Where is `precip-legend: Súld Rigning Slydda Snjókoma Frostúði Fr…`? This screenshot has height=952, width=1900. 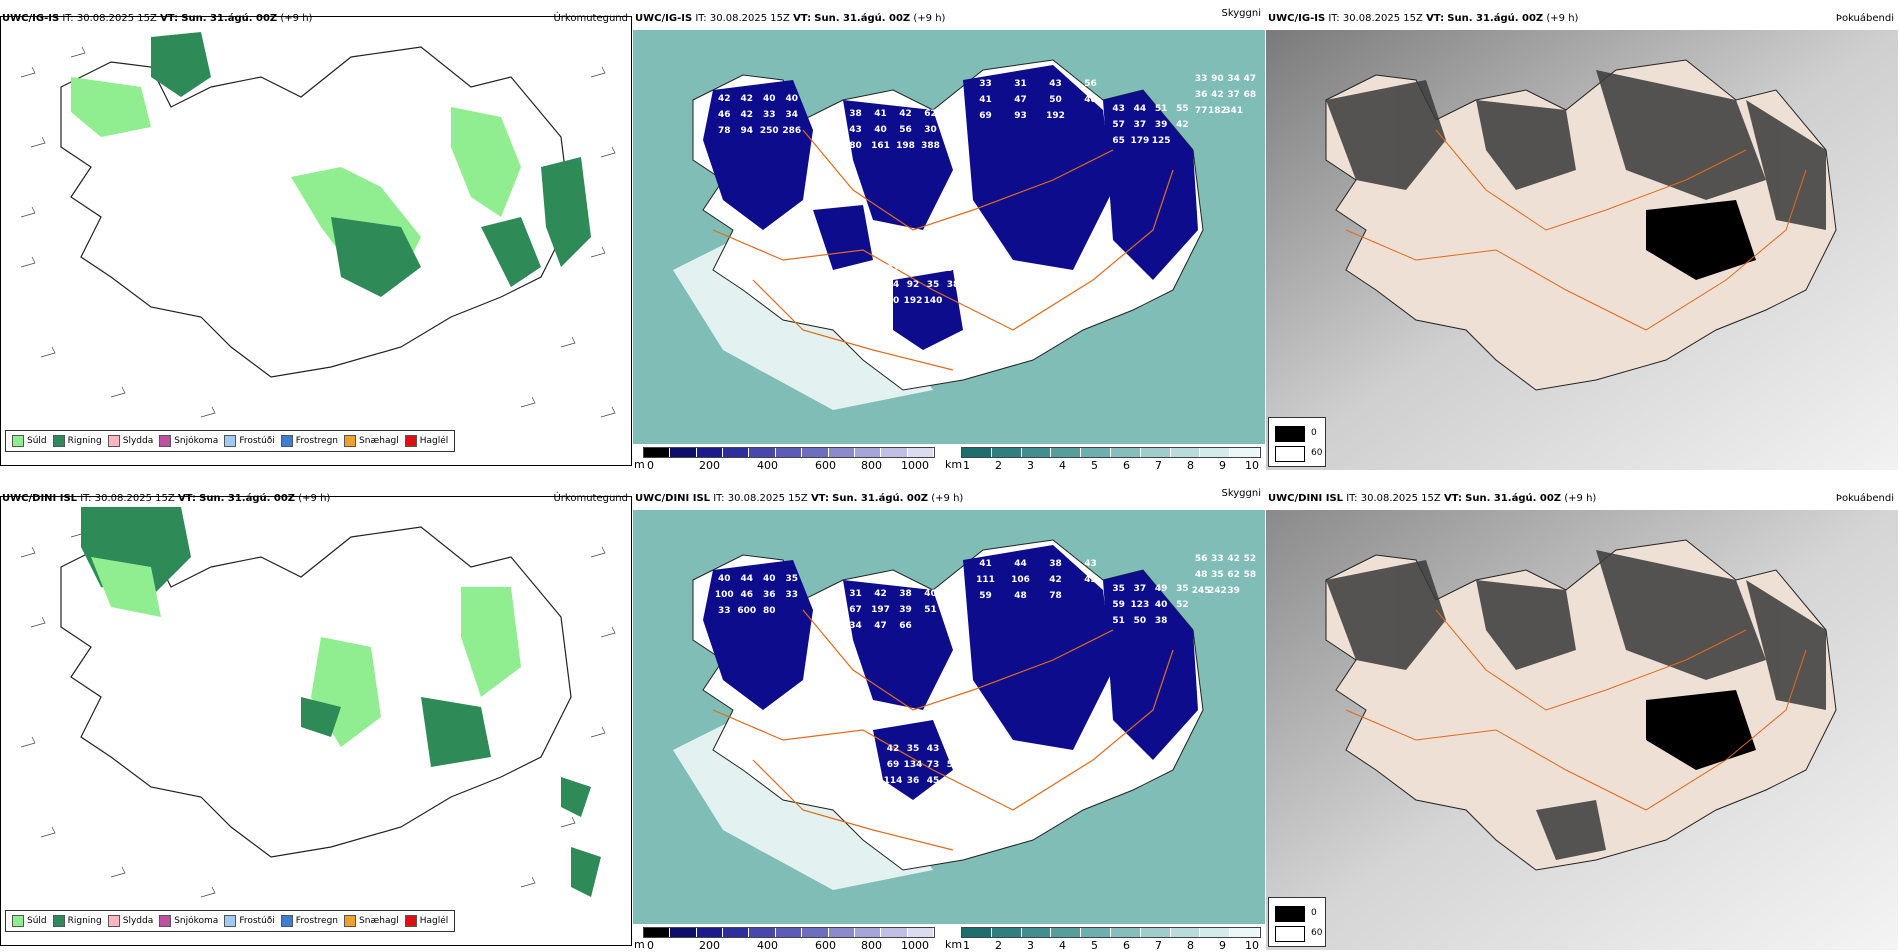 precip-legend: Súld Rigning Slydda Snjókoma Frostúði Fr… is located at coordinates (230, 441).